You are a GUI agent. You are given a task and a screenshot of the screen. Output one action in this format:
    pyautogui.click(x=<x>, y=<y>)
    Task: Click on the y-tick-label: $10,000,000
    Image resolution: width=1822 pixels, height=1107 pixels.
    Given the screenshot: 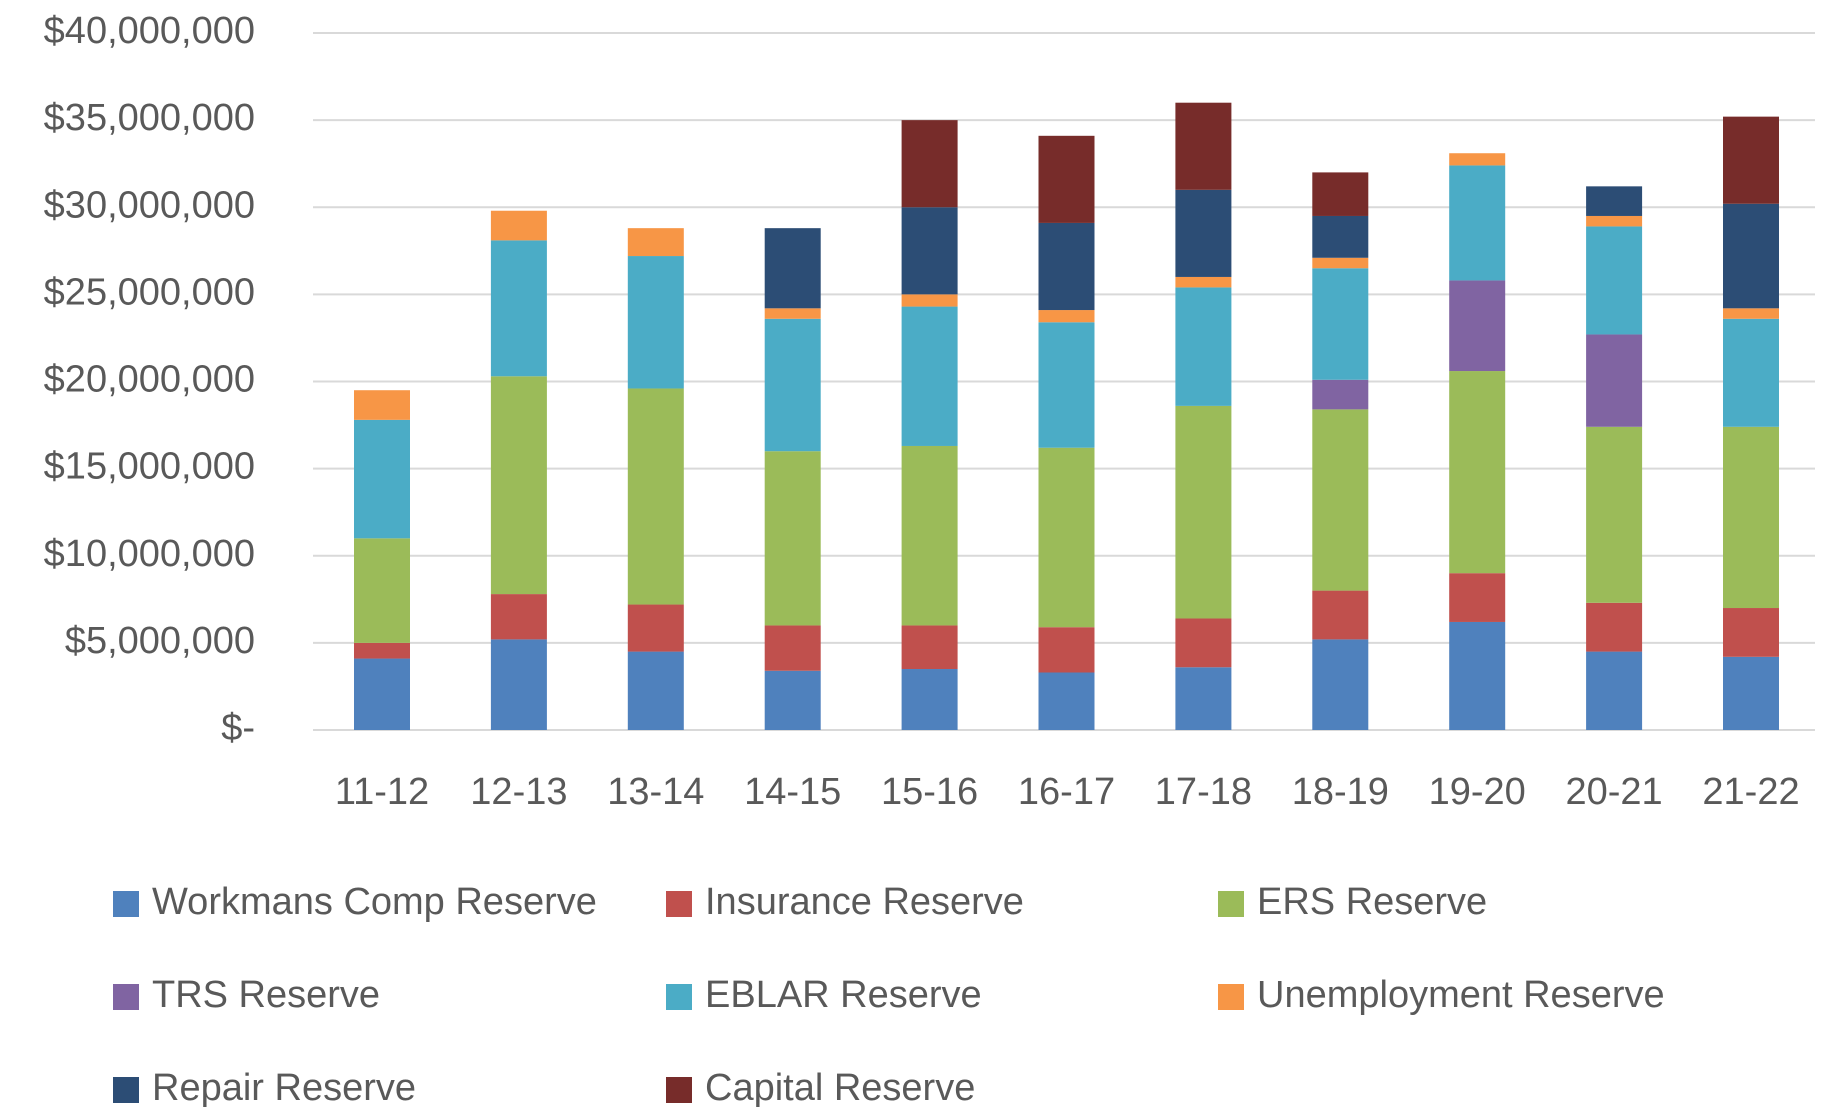 What is the action you would take?
    pyautogui.click(x=149, y=554)
    